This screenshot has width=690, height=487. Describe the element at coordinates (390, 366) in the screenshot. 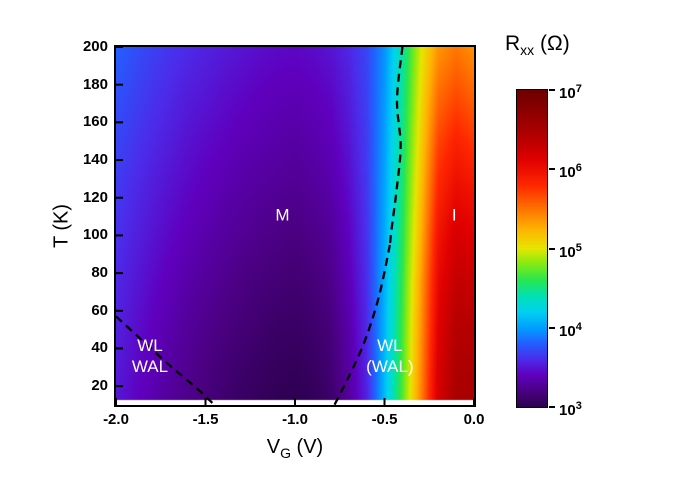

I see `region-label-line: (WAL)` at that location.